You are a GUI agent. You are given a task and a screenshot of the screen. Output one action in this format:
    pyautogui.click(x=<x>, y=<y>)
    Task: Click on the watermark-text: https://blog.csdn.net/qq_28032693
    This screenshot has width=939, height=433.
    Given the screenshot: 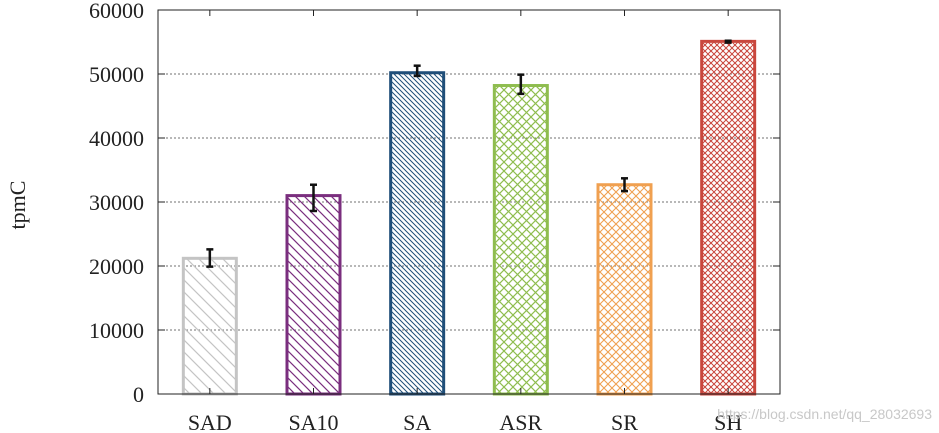 What is the action you would take?
    pyautogui.click(x=824, y=414)
    